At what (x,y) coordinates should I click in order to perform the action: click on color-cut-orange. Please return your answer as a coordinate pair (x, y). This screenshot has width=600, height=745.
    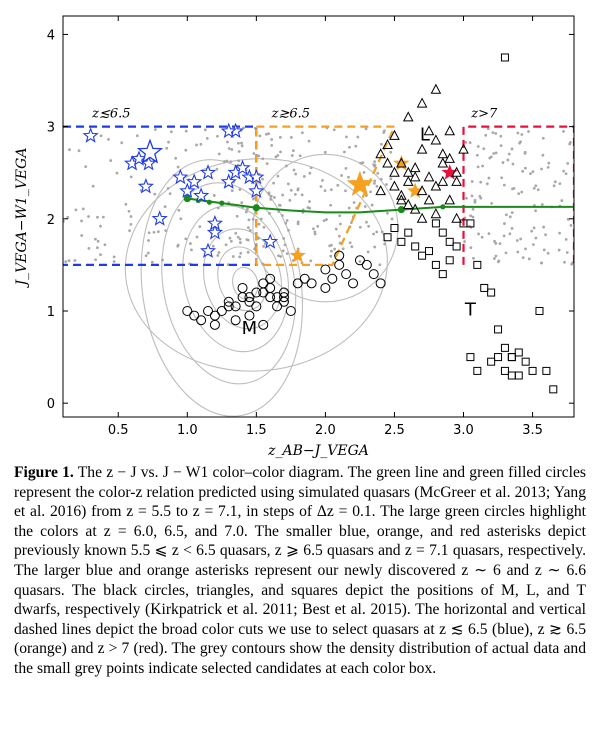
    Looking at the image, I should click on (326, 195).